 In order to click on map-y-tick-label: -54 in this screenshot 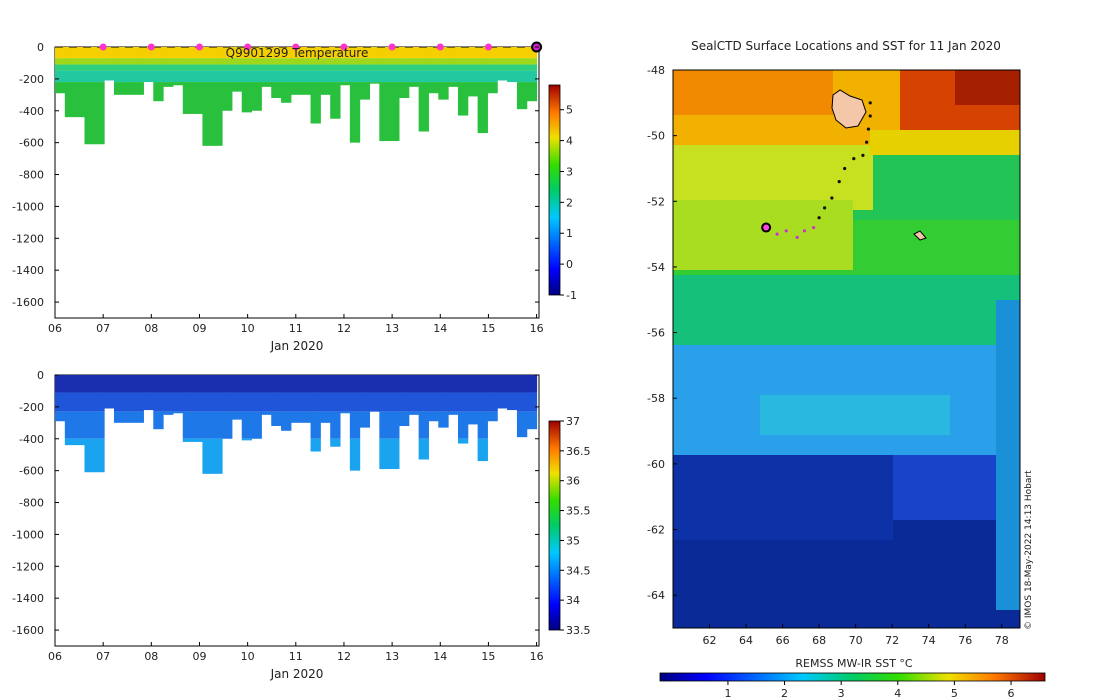, I will do `click(656, 267)`.